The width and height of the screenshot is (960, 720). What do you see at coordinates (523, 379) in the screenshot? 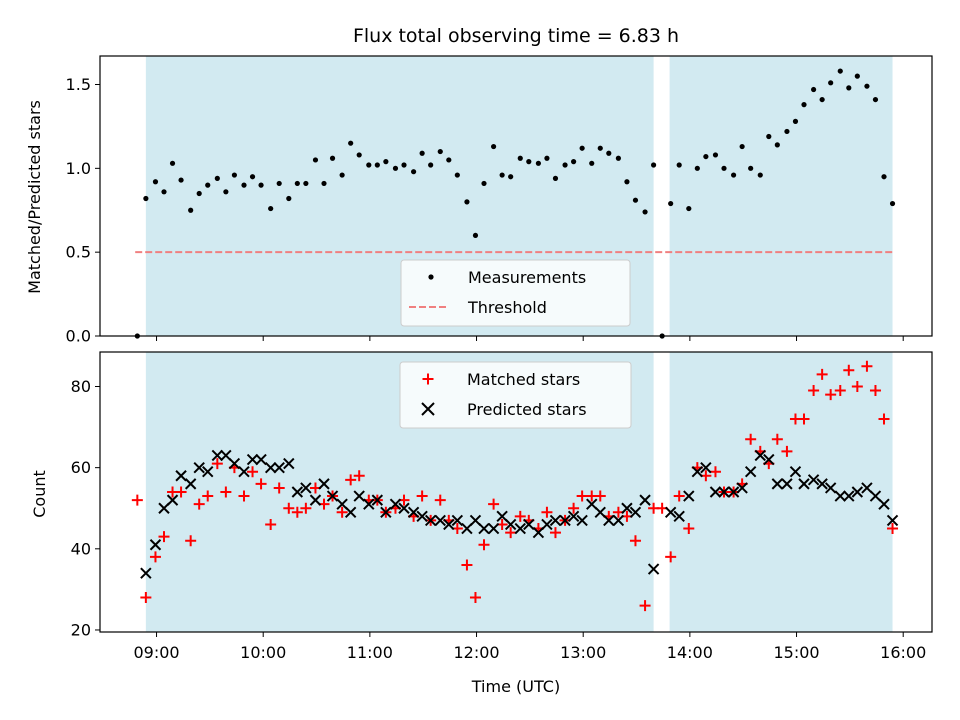
I see `legend-label: Matched stars` at bounding box center [523, 379].